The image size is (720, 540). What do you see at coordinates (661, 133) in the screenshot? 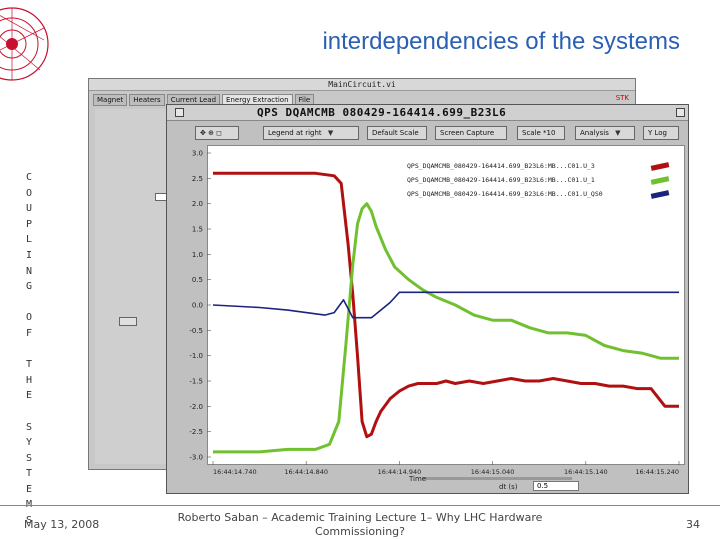
I see `ylog-button: Y Log` at bounding box center [661, 133].